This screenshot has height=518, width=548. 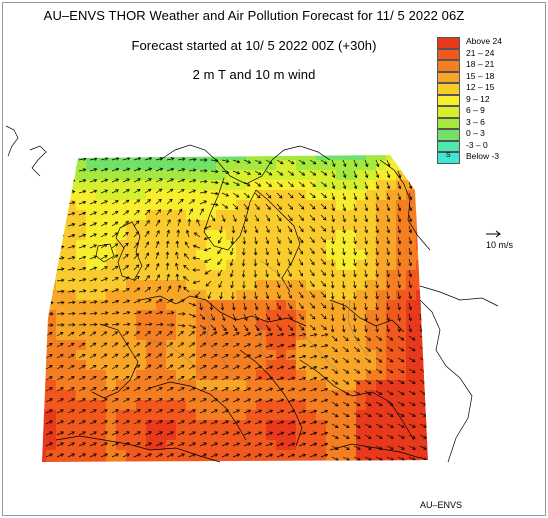 I want to click on legend-swatch, so click(x=448, y=146).